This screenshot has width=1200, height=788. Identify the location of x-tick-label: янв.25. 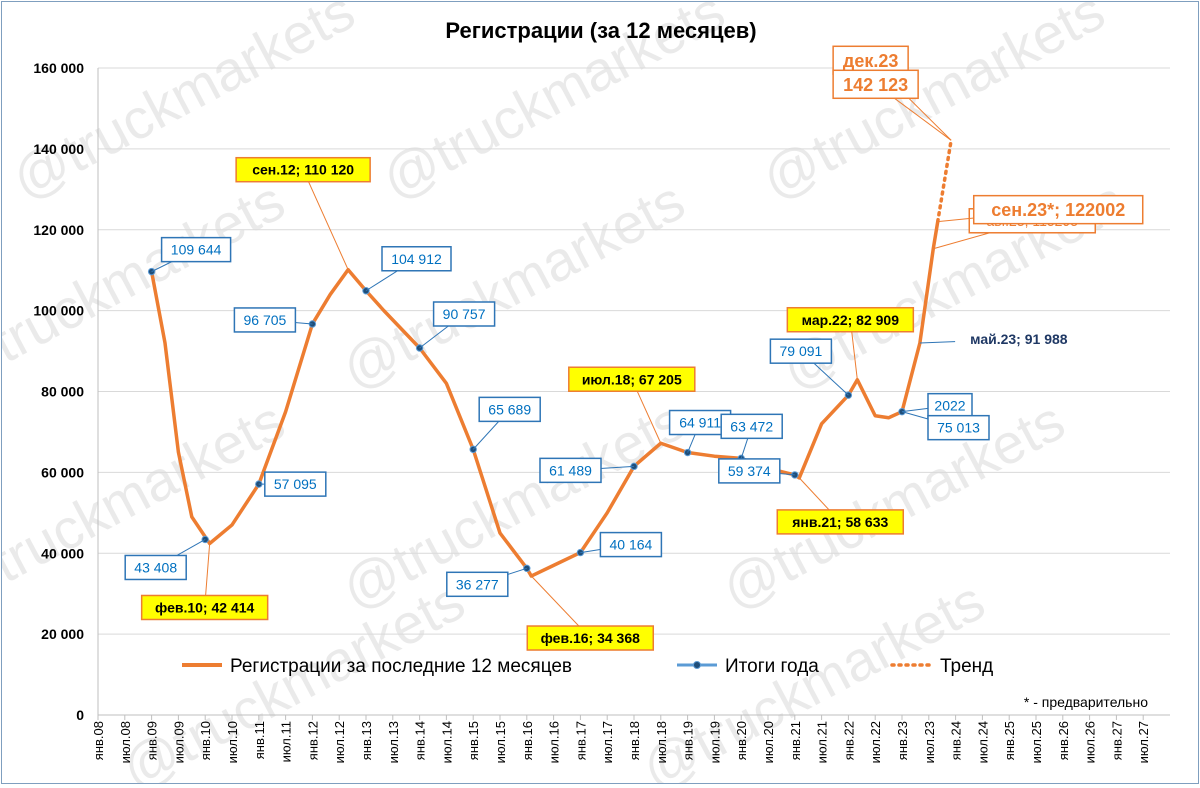
(1009, 740).